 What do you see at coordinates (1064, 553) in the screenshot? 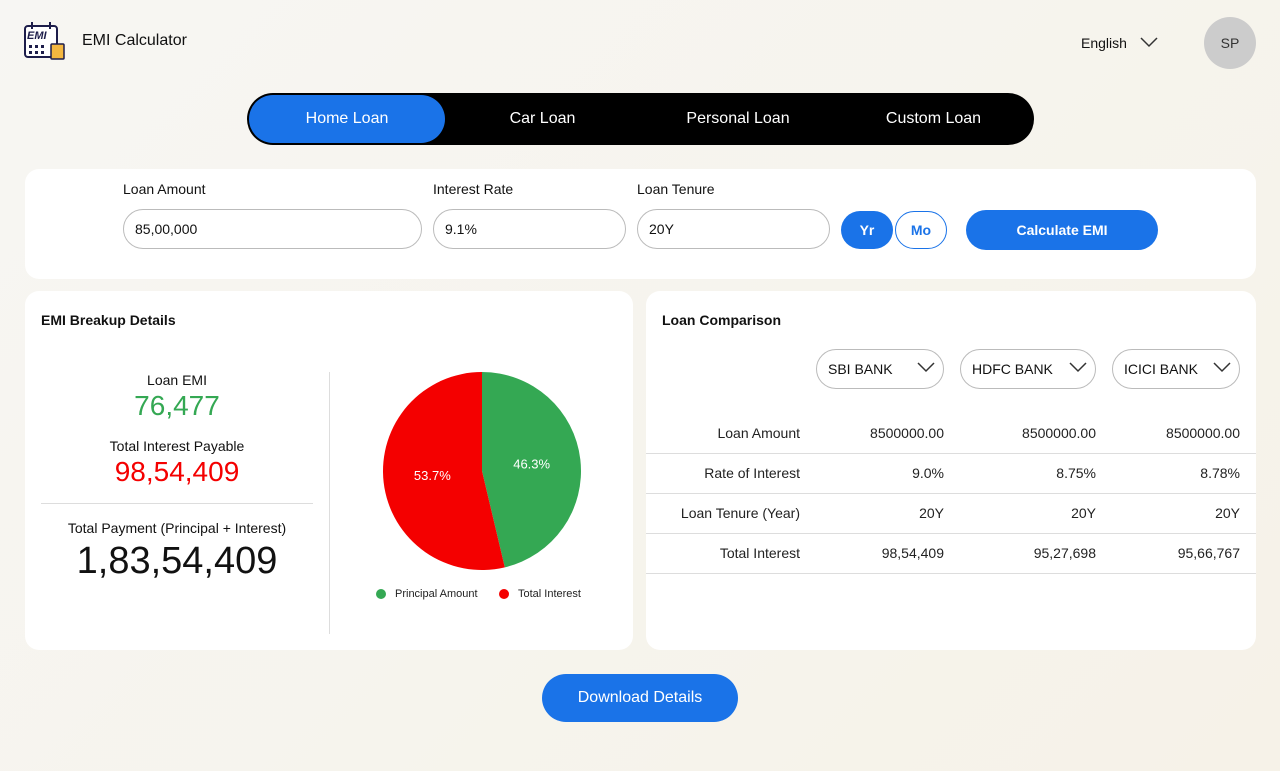
I see `cell-value: 95,27,698` at bounding box center [1064, 553].